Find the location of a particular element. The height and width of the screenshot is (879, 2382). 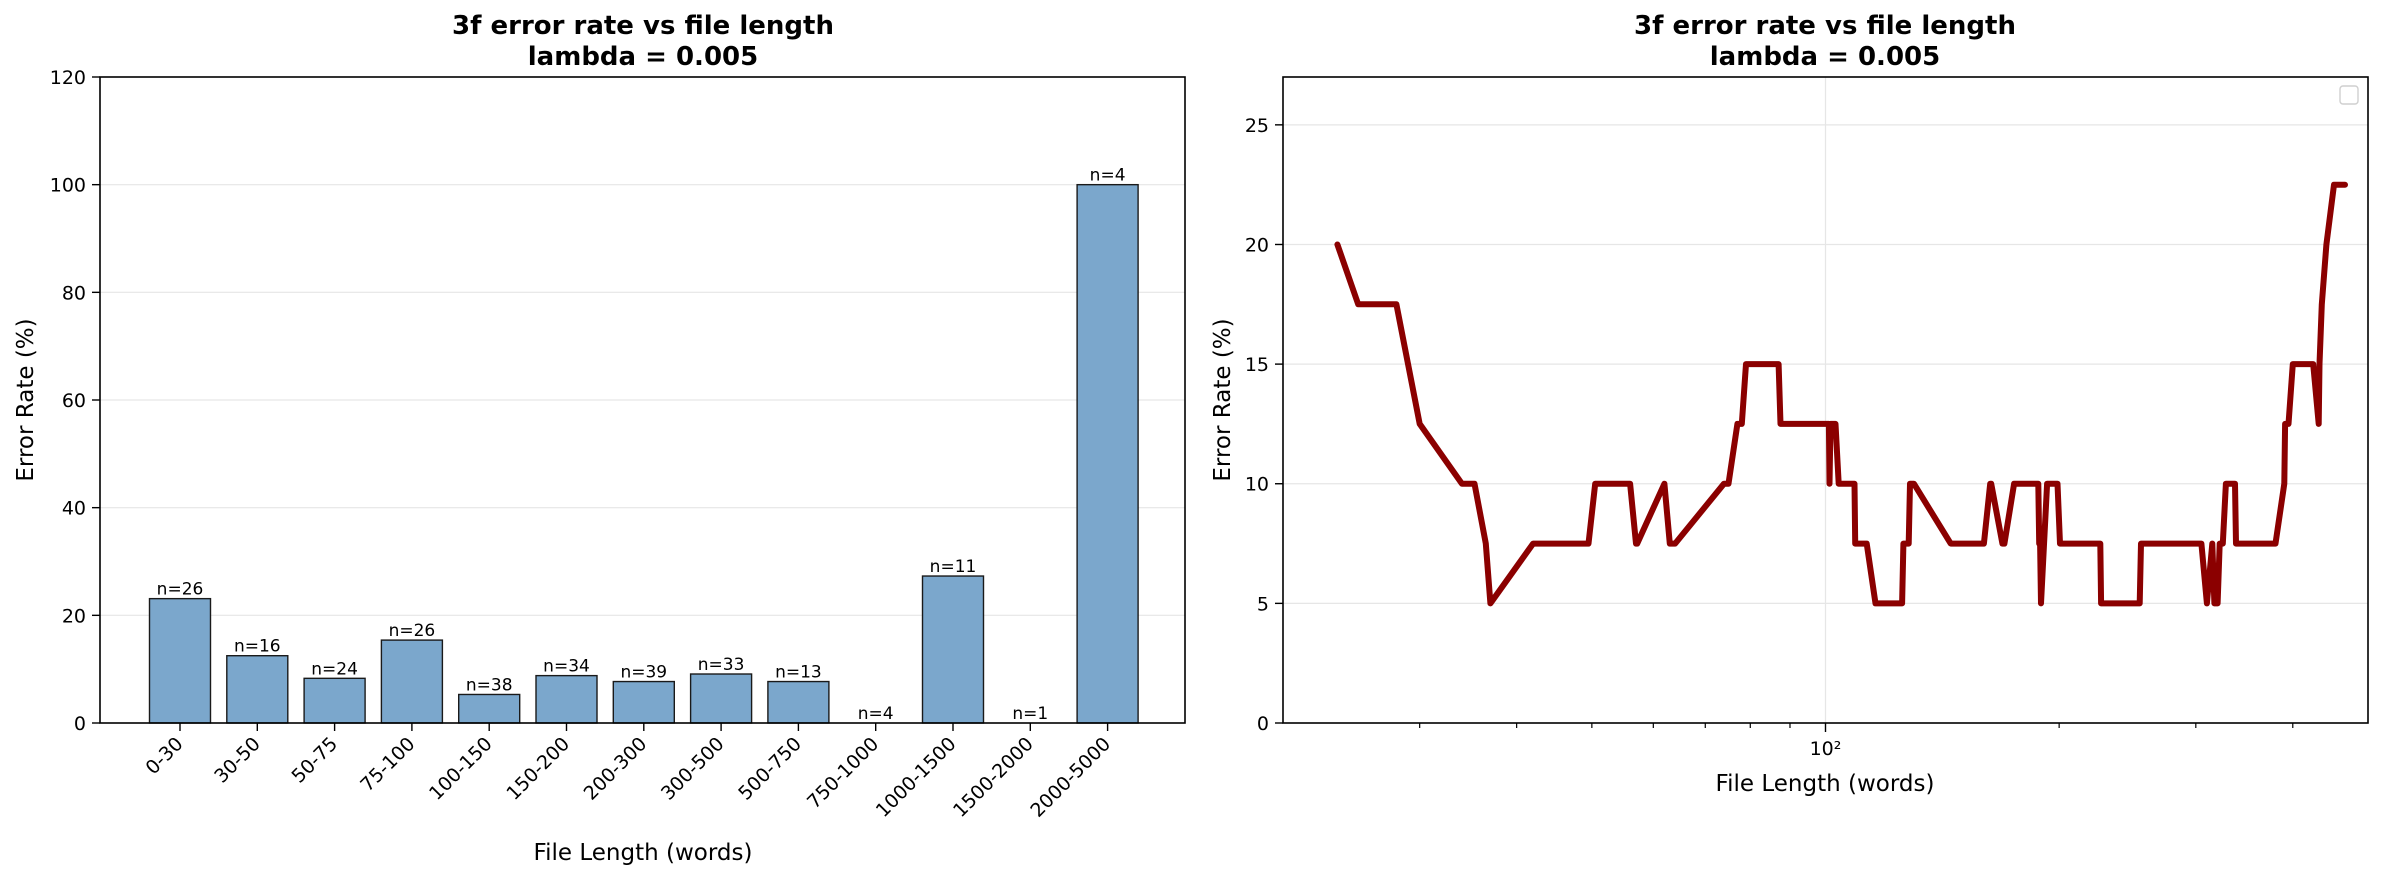

line-chart-title: 3f error rate vs file length is located at coordinates (1825, 26).